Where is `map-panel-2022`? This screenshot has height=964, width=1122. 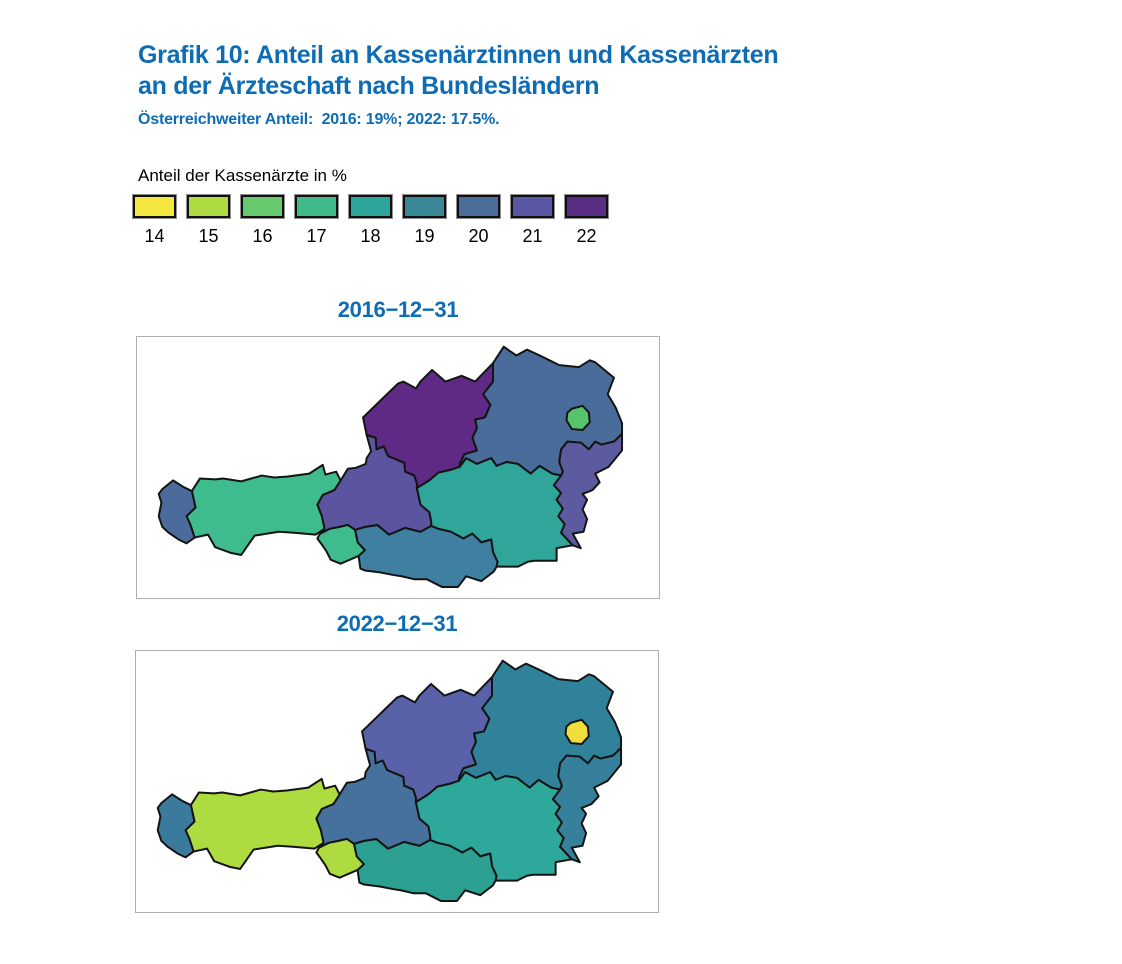
map-panel-2022 is located at coordinates (397, 781).